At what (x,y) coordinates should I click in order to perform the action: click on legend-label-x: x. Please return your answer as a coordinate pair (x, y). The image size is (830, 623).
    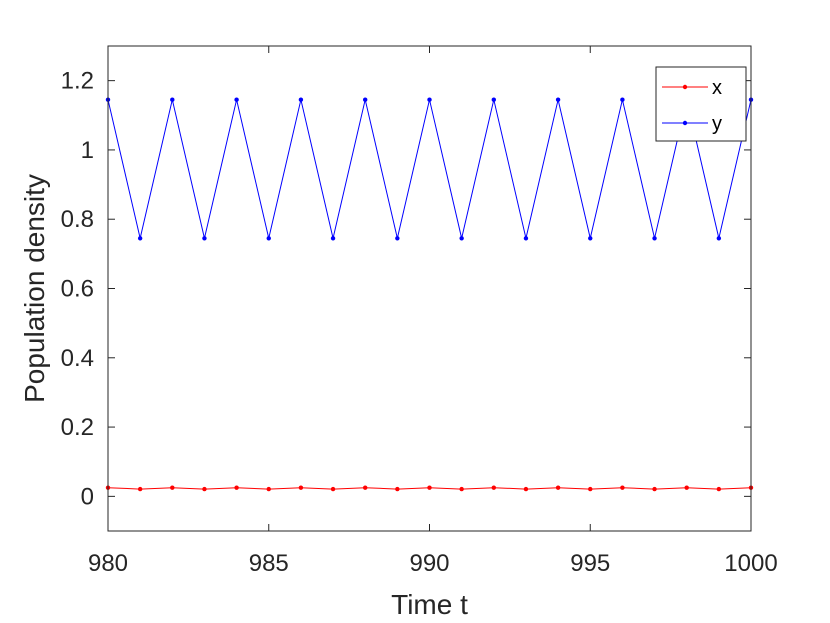
    Looking at the image, I should click on (717, 88).